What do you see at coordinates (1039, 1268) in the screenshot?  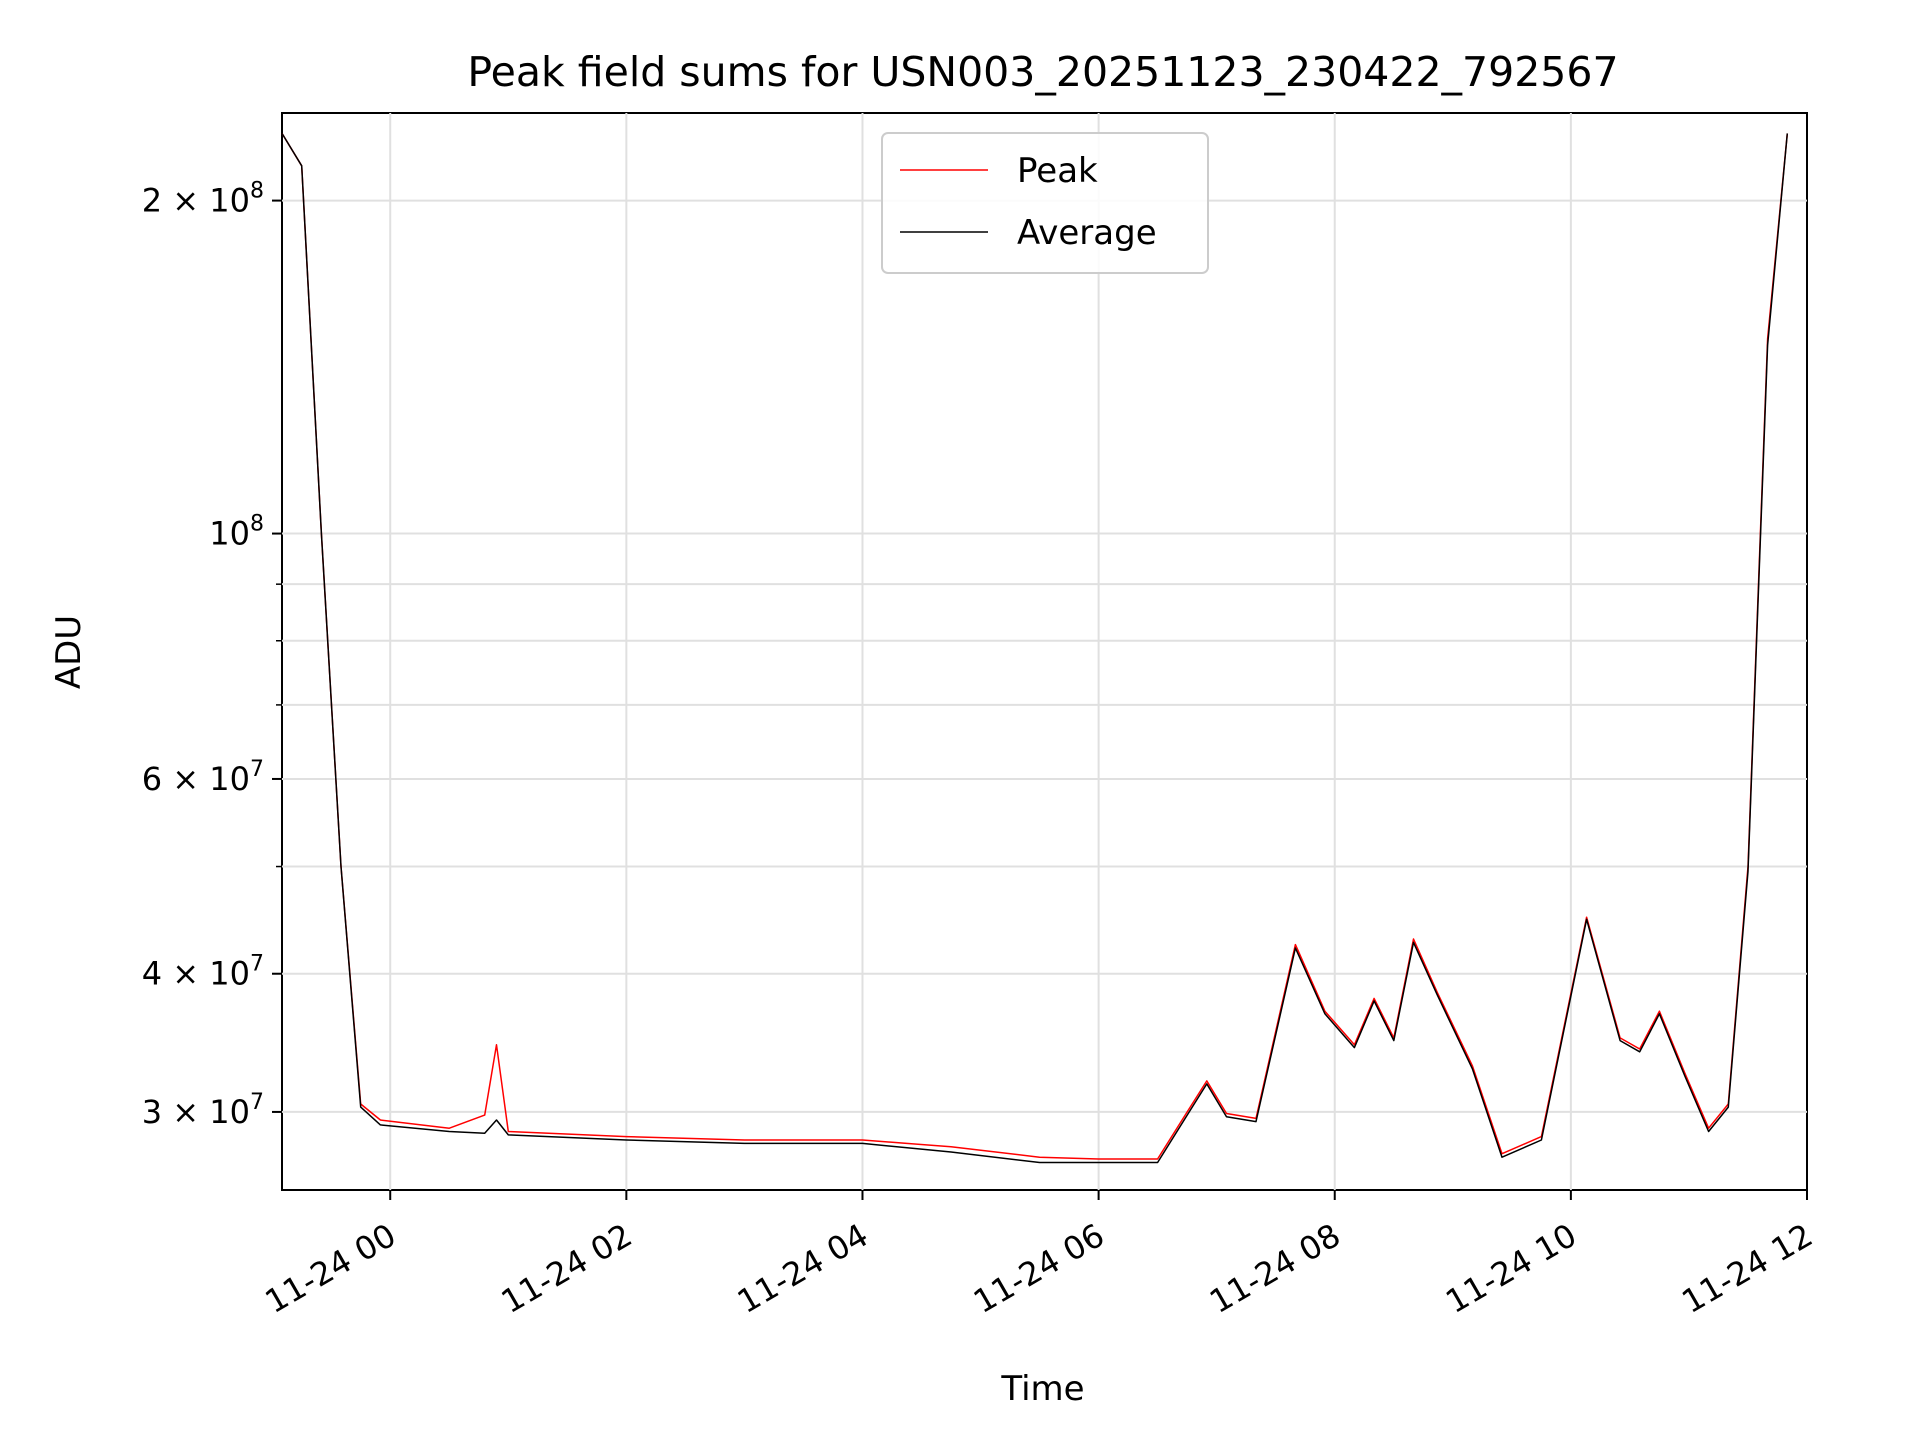 I see `x-tick-label: 11-24 06` at bounding box center [1039, 1268].